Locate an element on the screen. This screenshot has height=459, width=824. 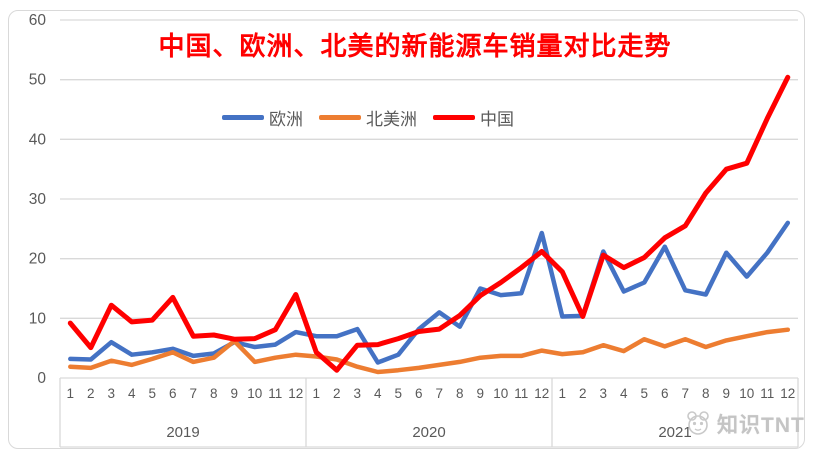
series-line-north-america is located at coordinates (429, 351).